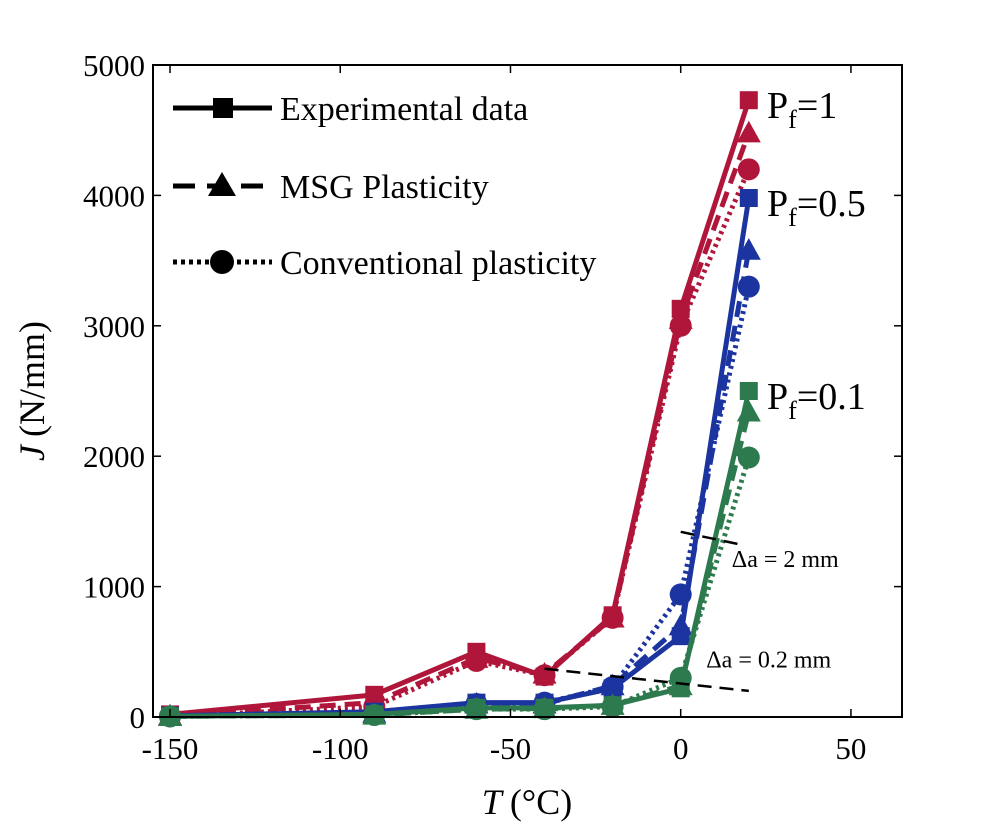  Describe the element at coordinates (816, 255) in the screenshot. I see `group-labels: Pf=1 Pf=0.5 Pf=0.1` at that location.